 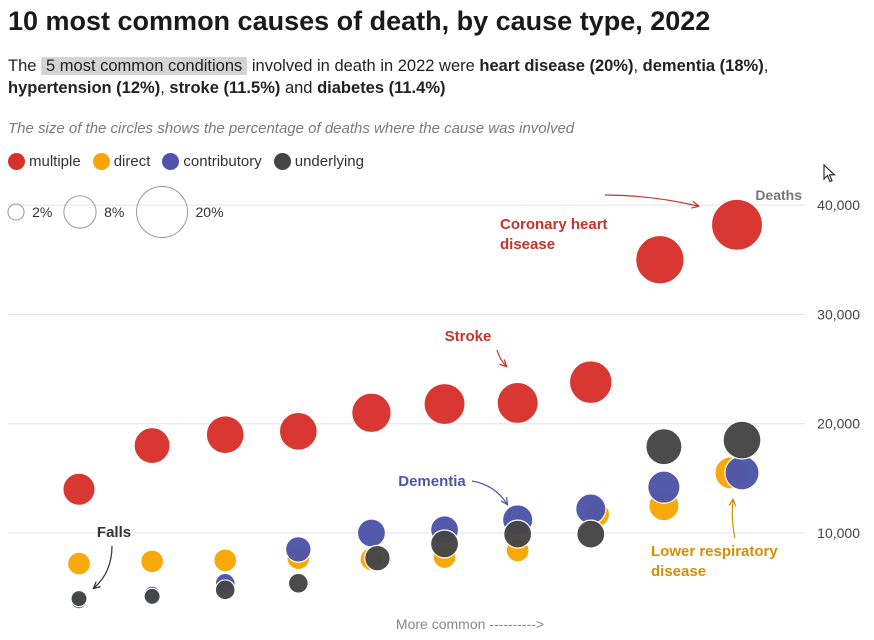 What do you see at coordinates (329, 161) in the screenshot?
I see `legend-label-underlying: underlying` at bounding box center [329, 161].